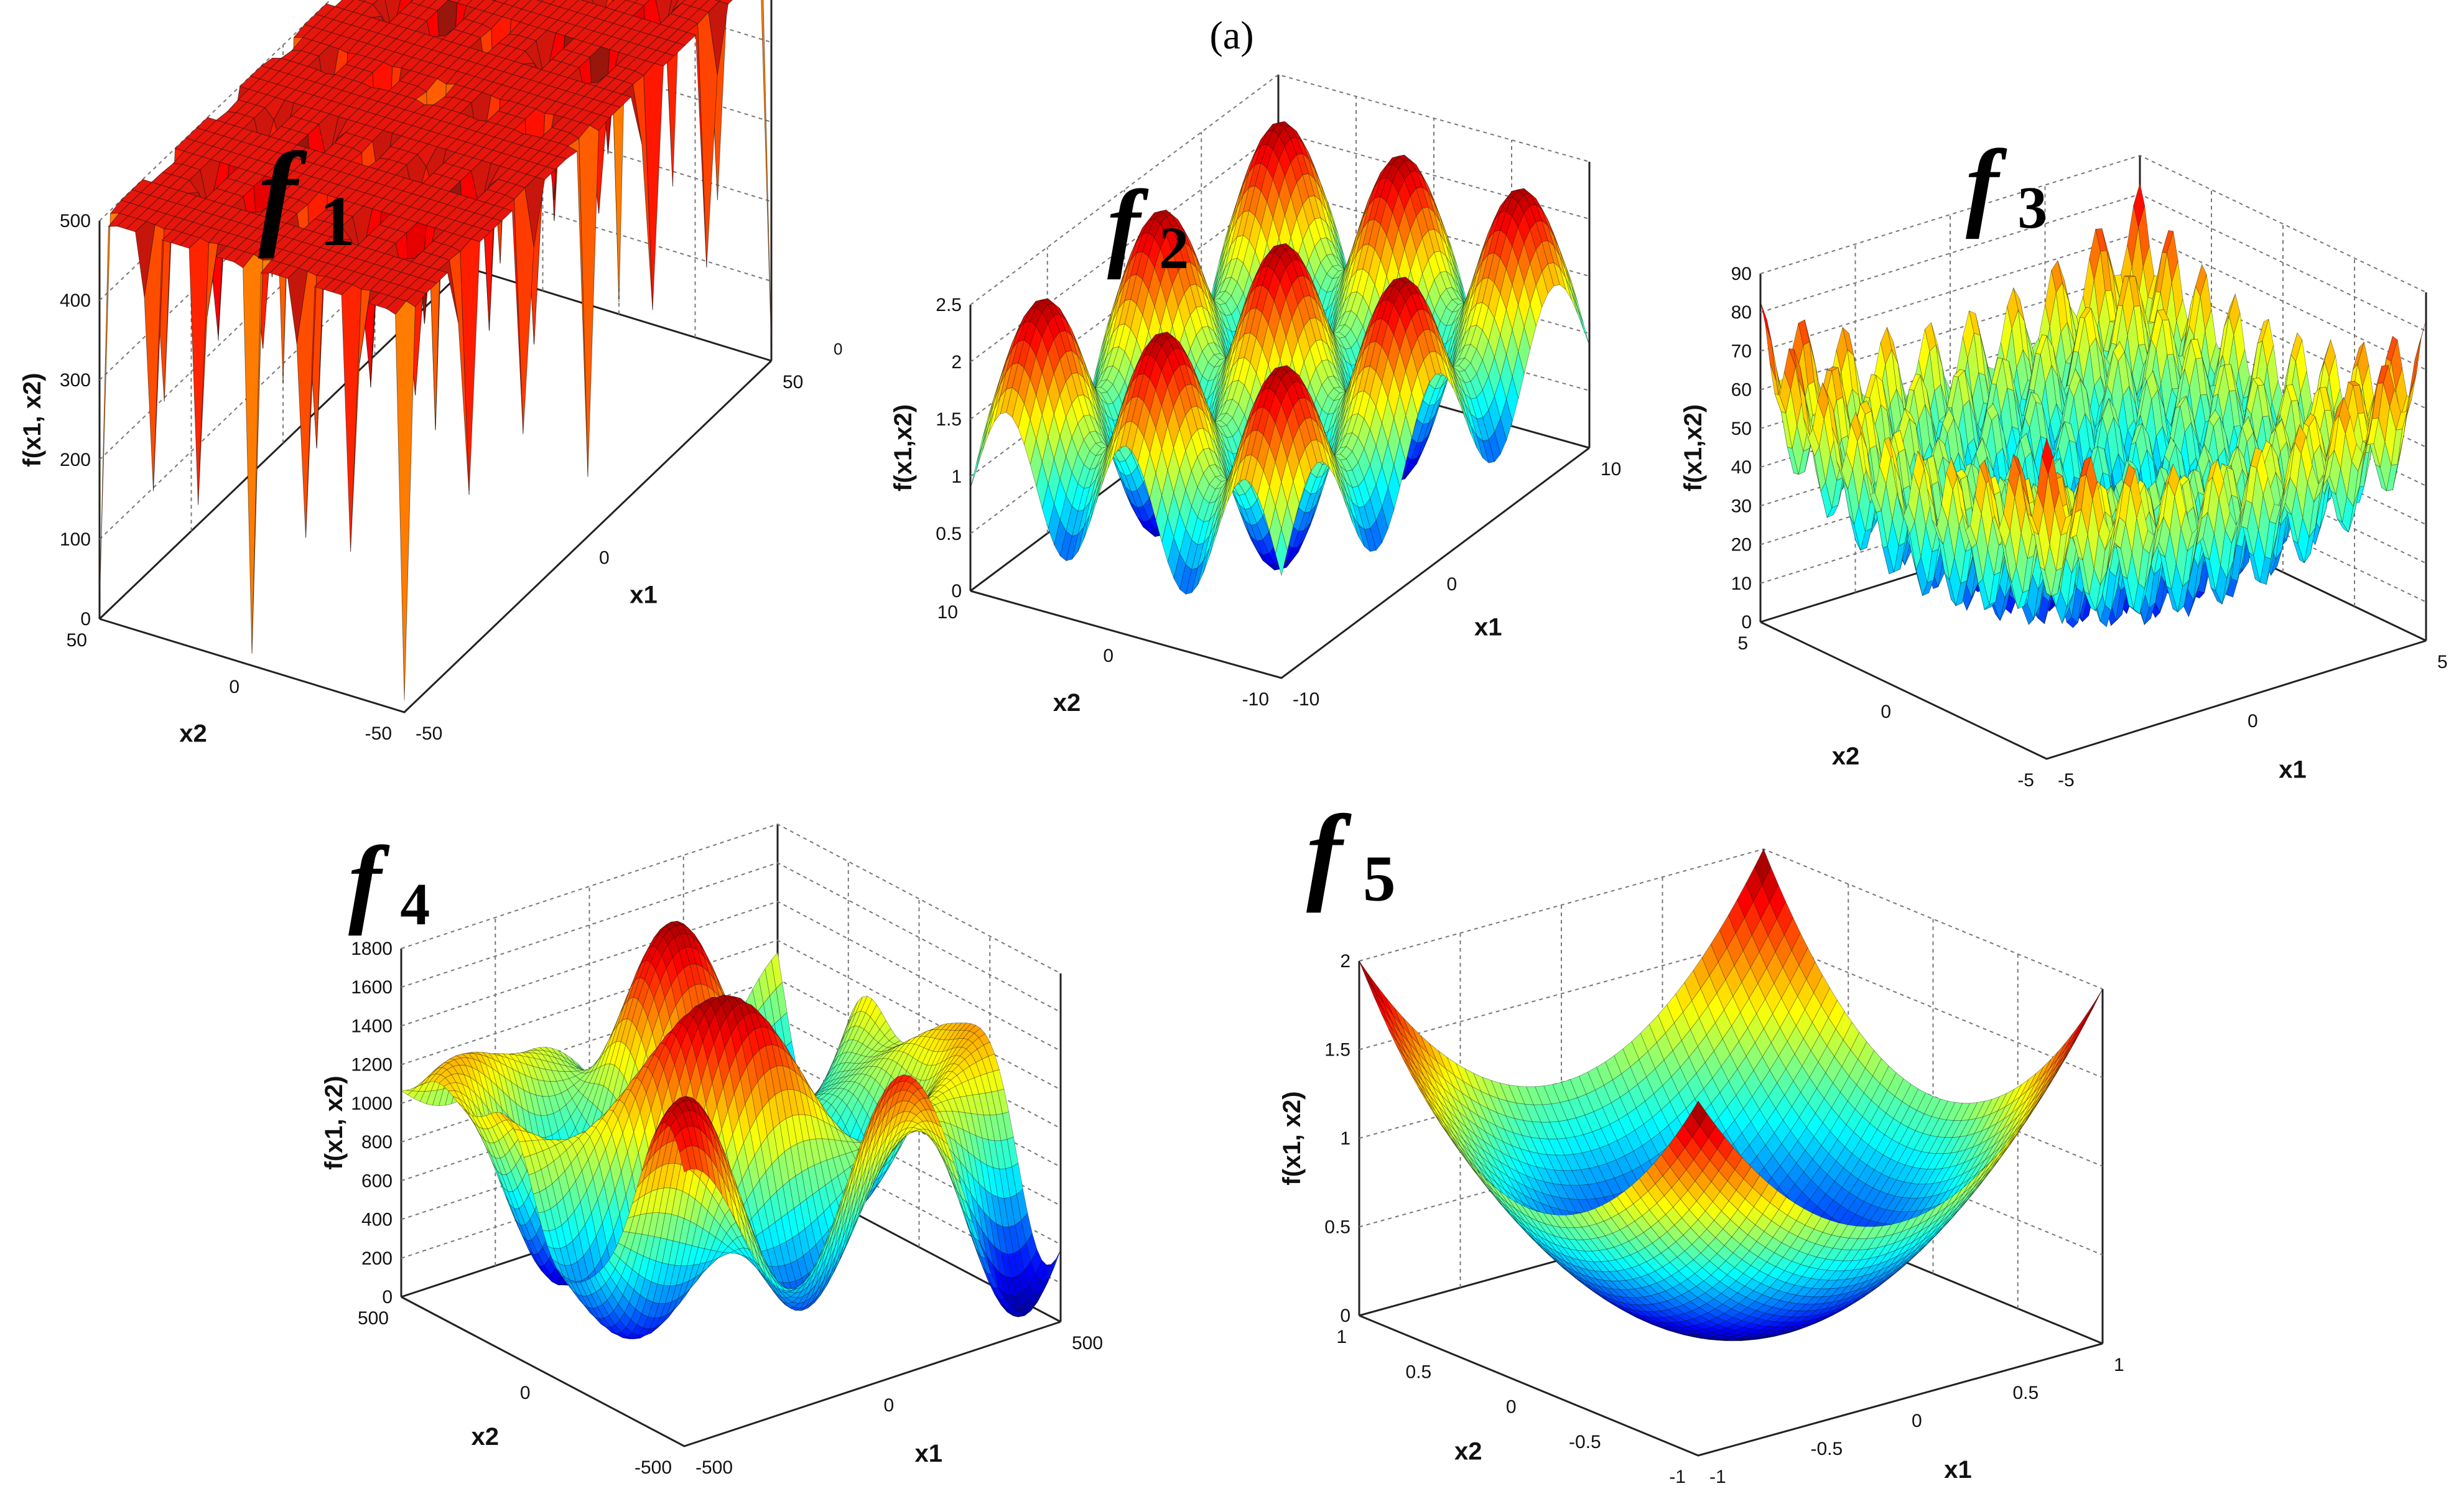  What do you see at coordinates (1231, 35) in the screenshot?
I see `figure-caption: (a)` at bounding box center [1231, 35].